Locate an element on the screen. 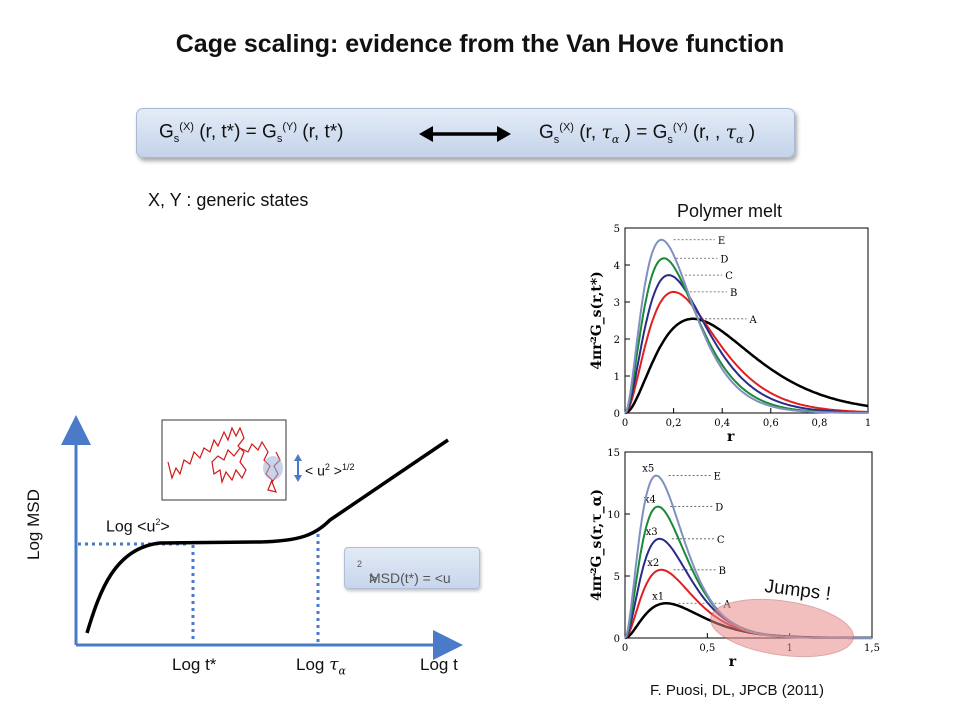  jumps-ellipse is located at coordinates (782, 628).